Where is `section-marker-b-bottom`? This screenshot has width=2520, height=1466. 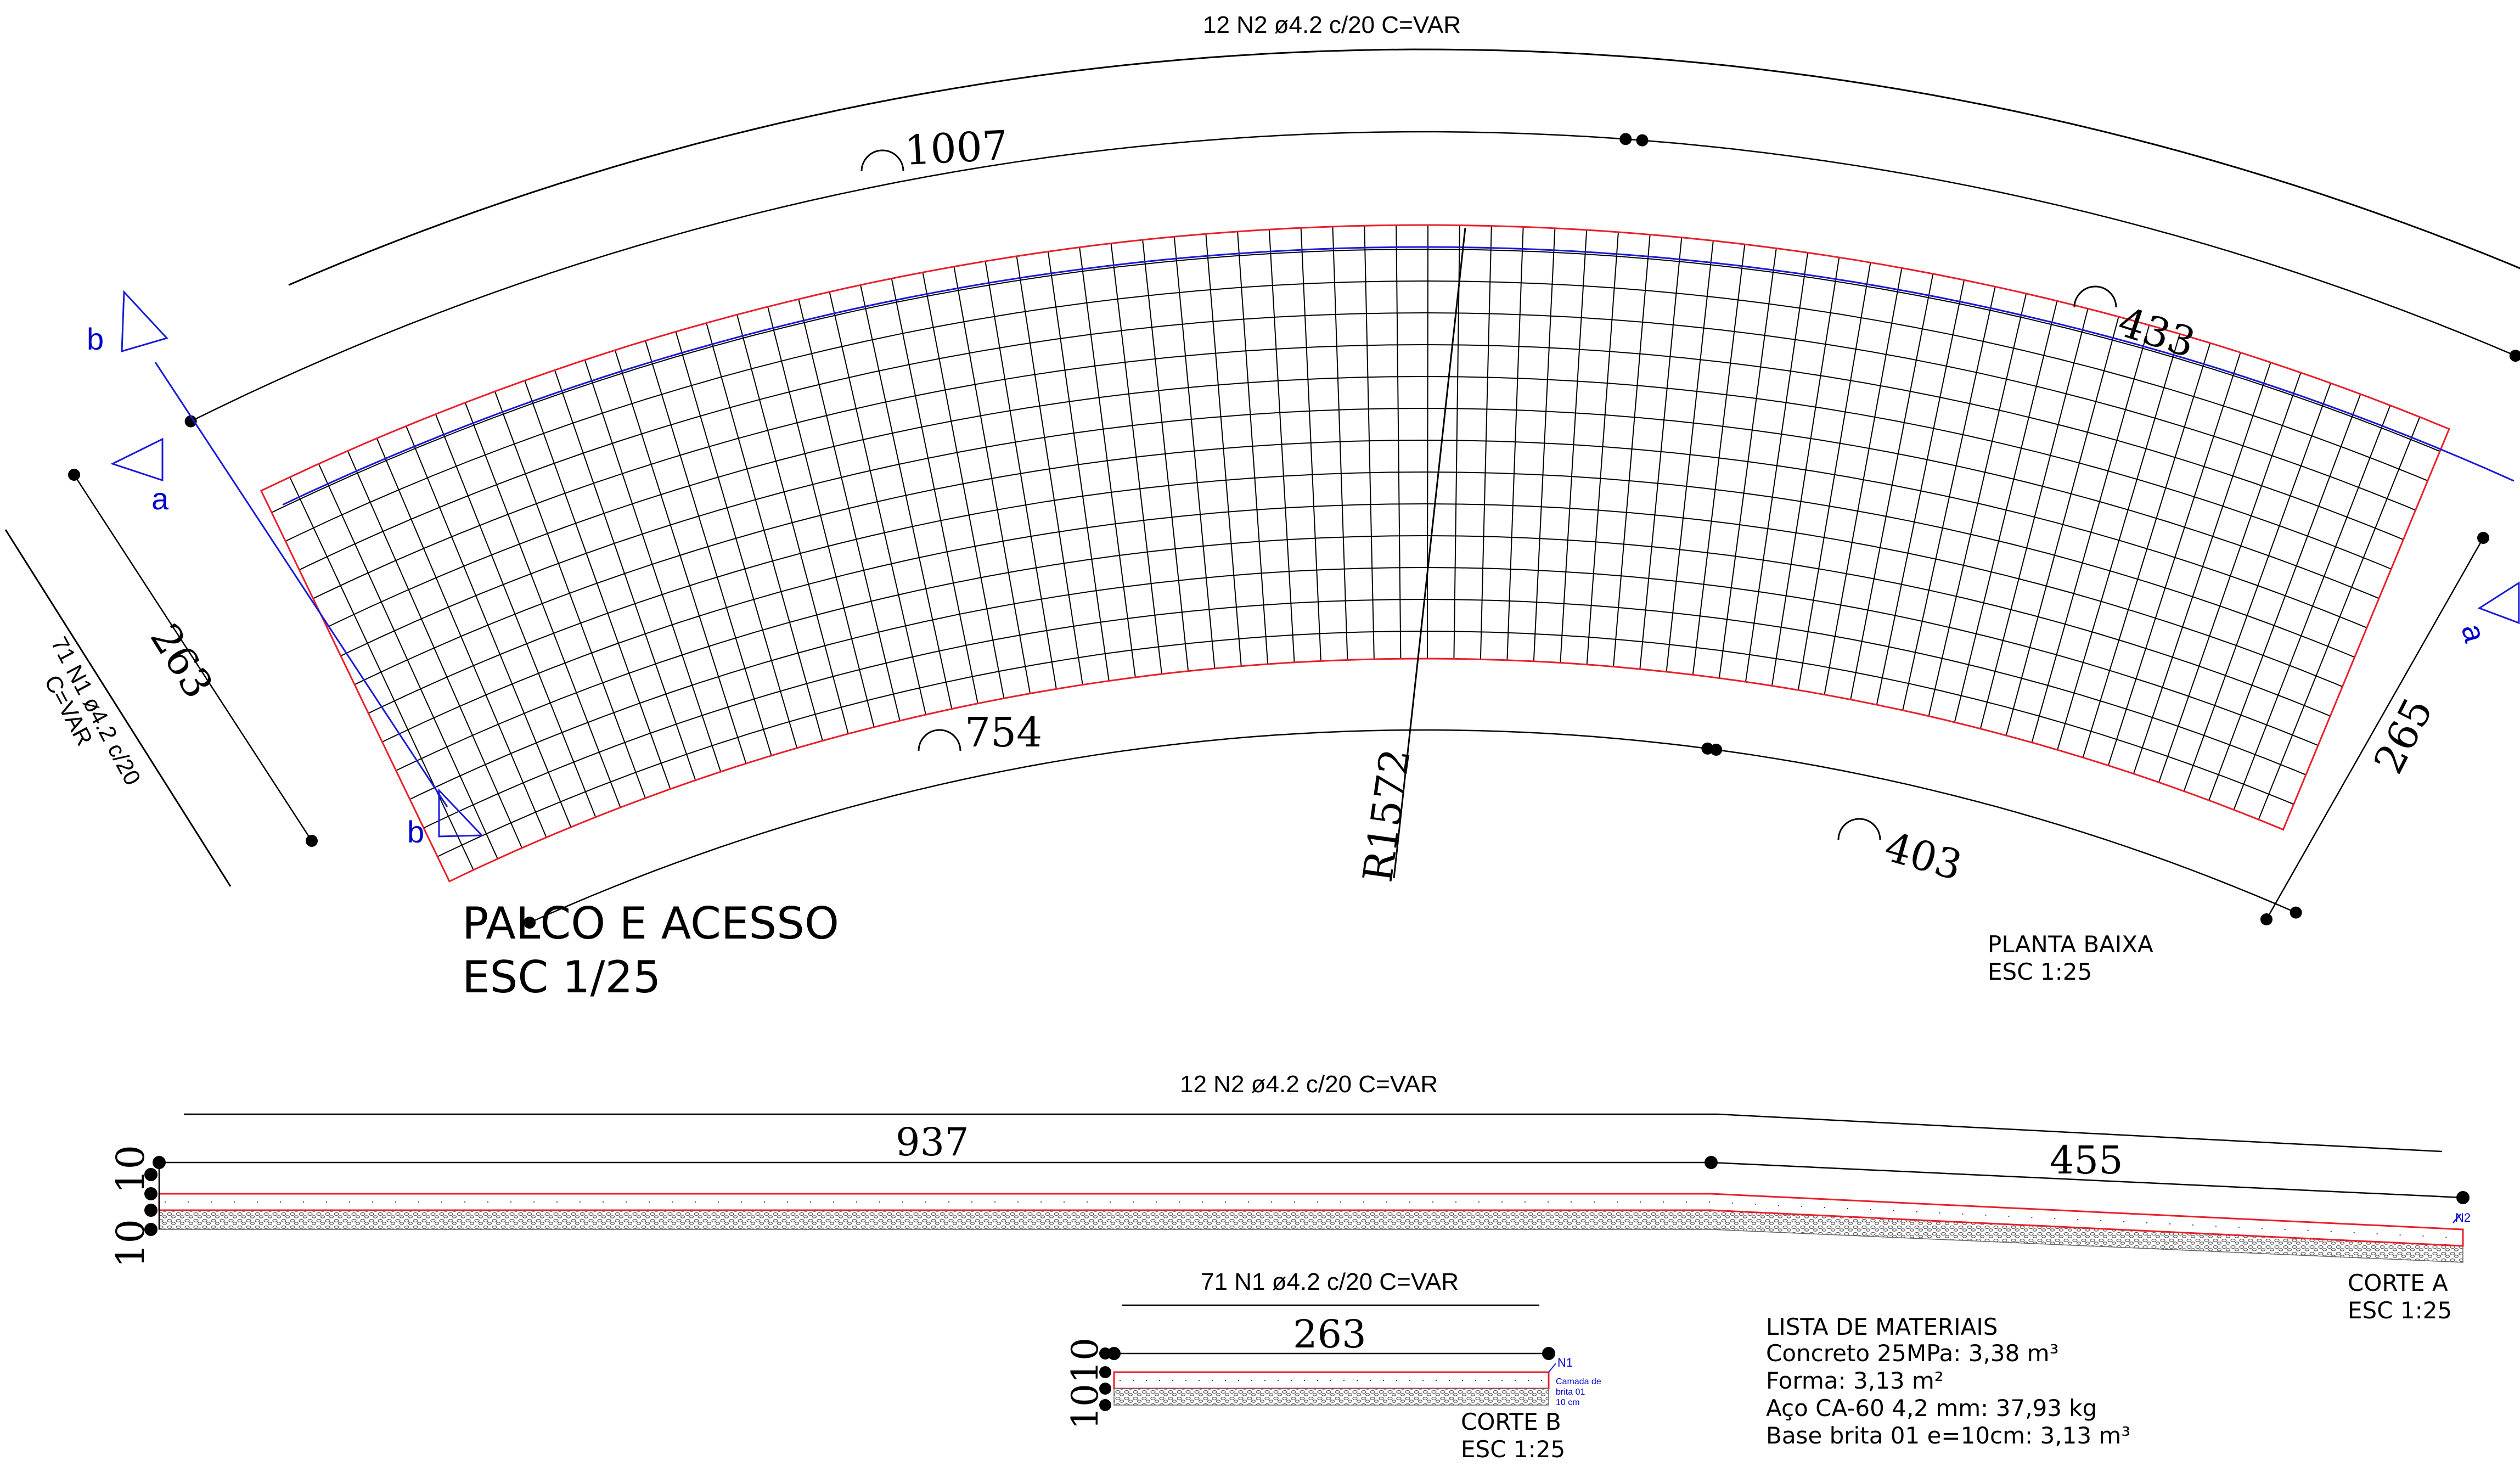 section-marker-b-bottom is located at coordinates (461, 813).